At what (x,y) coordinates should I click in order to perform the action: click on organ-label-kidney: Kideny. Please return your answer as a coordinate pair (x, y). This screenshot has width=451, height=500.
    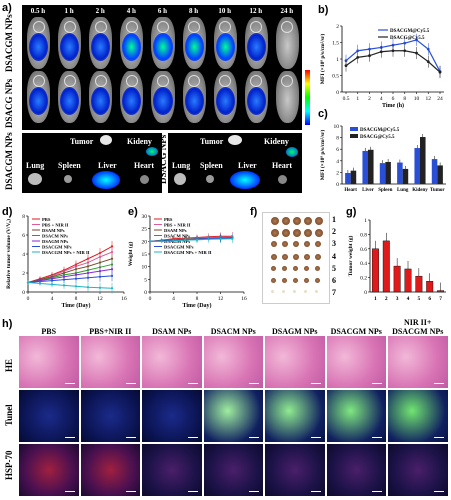
    Looking at the image, I should click on (276, 141).